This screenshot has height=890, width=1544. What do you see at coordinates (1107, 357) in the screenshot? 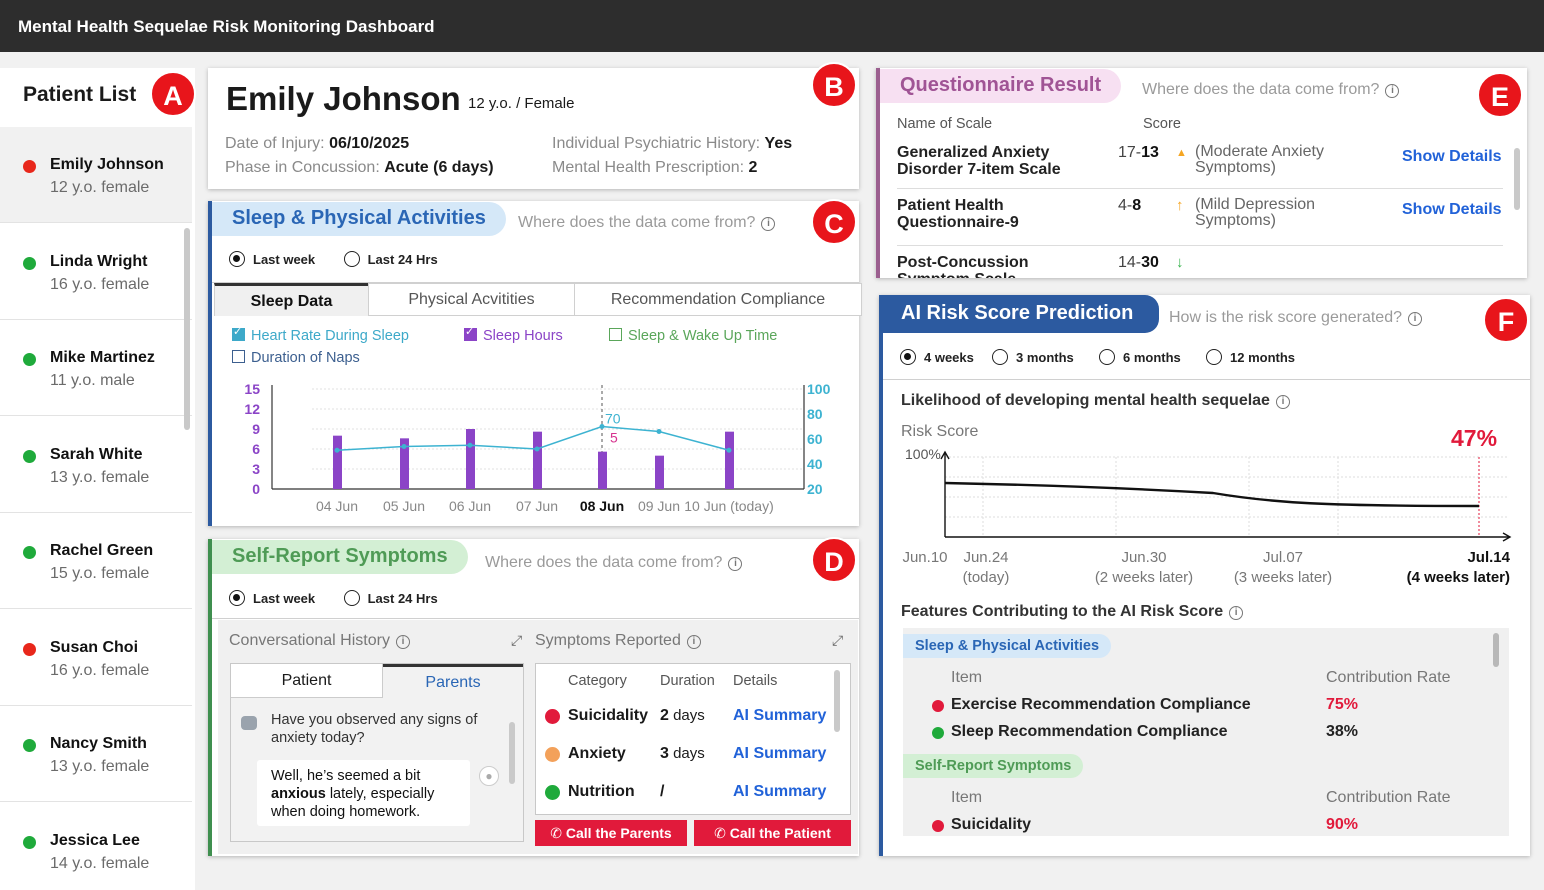
I see `radio-icon` at bounding box center [1107, 357].